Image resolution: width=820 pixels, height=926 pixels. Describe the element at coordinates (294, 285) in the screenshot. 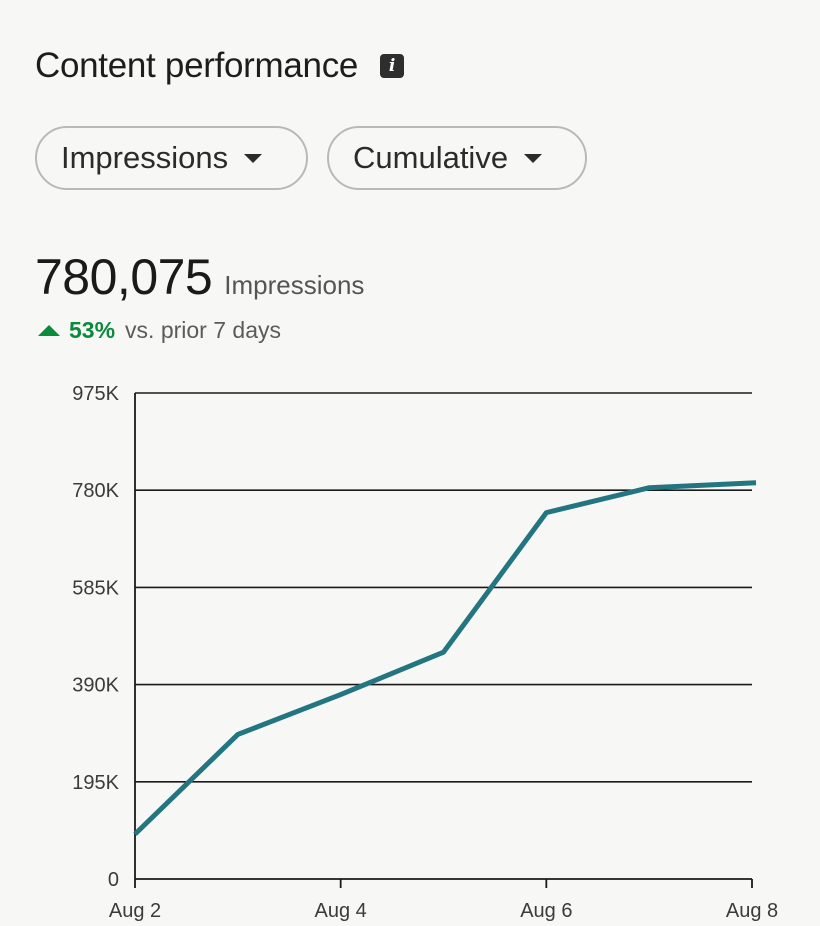

I see `total-impressions-unit: Impressions` at that location.